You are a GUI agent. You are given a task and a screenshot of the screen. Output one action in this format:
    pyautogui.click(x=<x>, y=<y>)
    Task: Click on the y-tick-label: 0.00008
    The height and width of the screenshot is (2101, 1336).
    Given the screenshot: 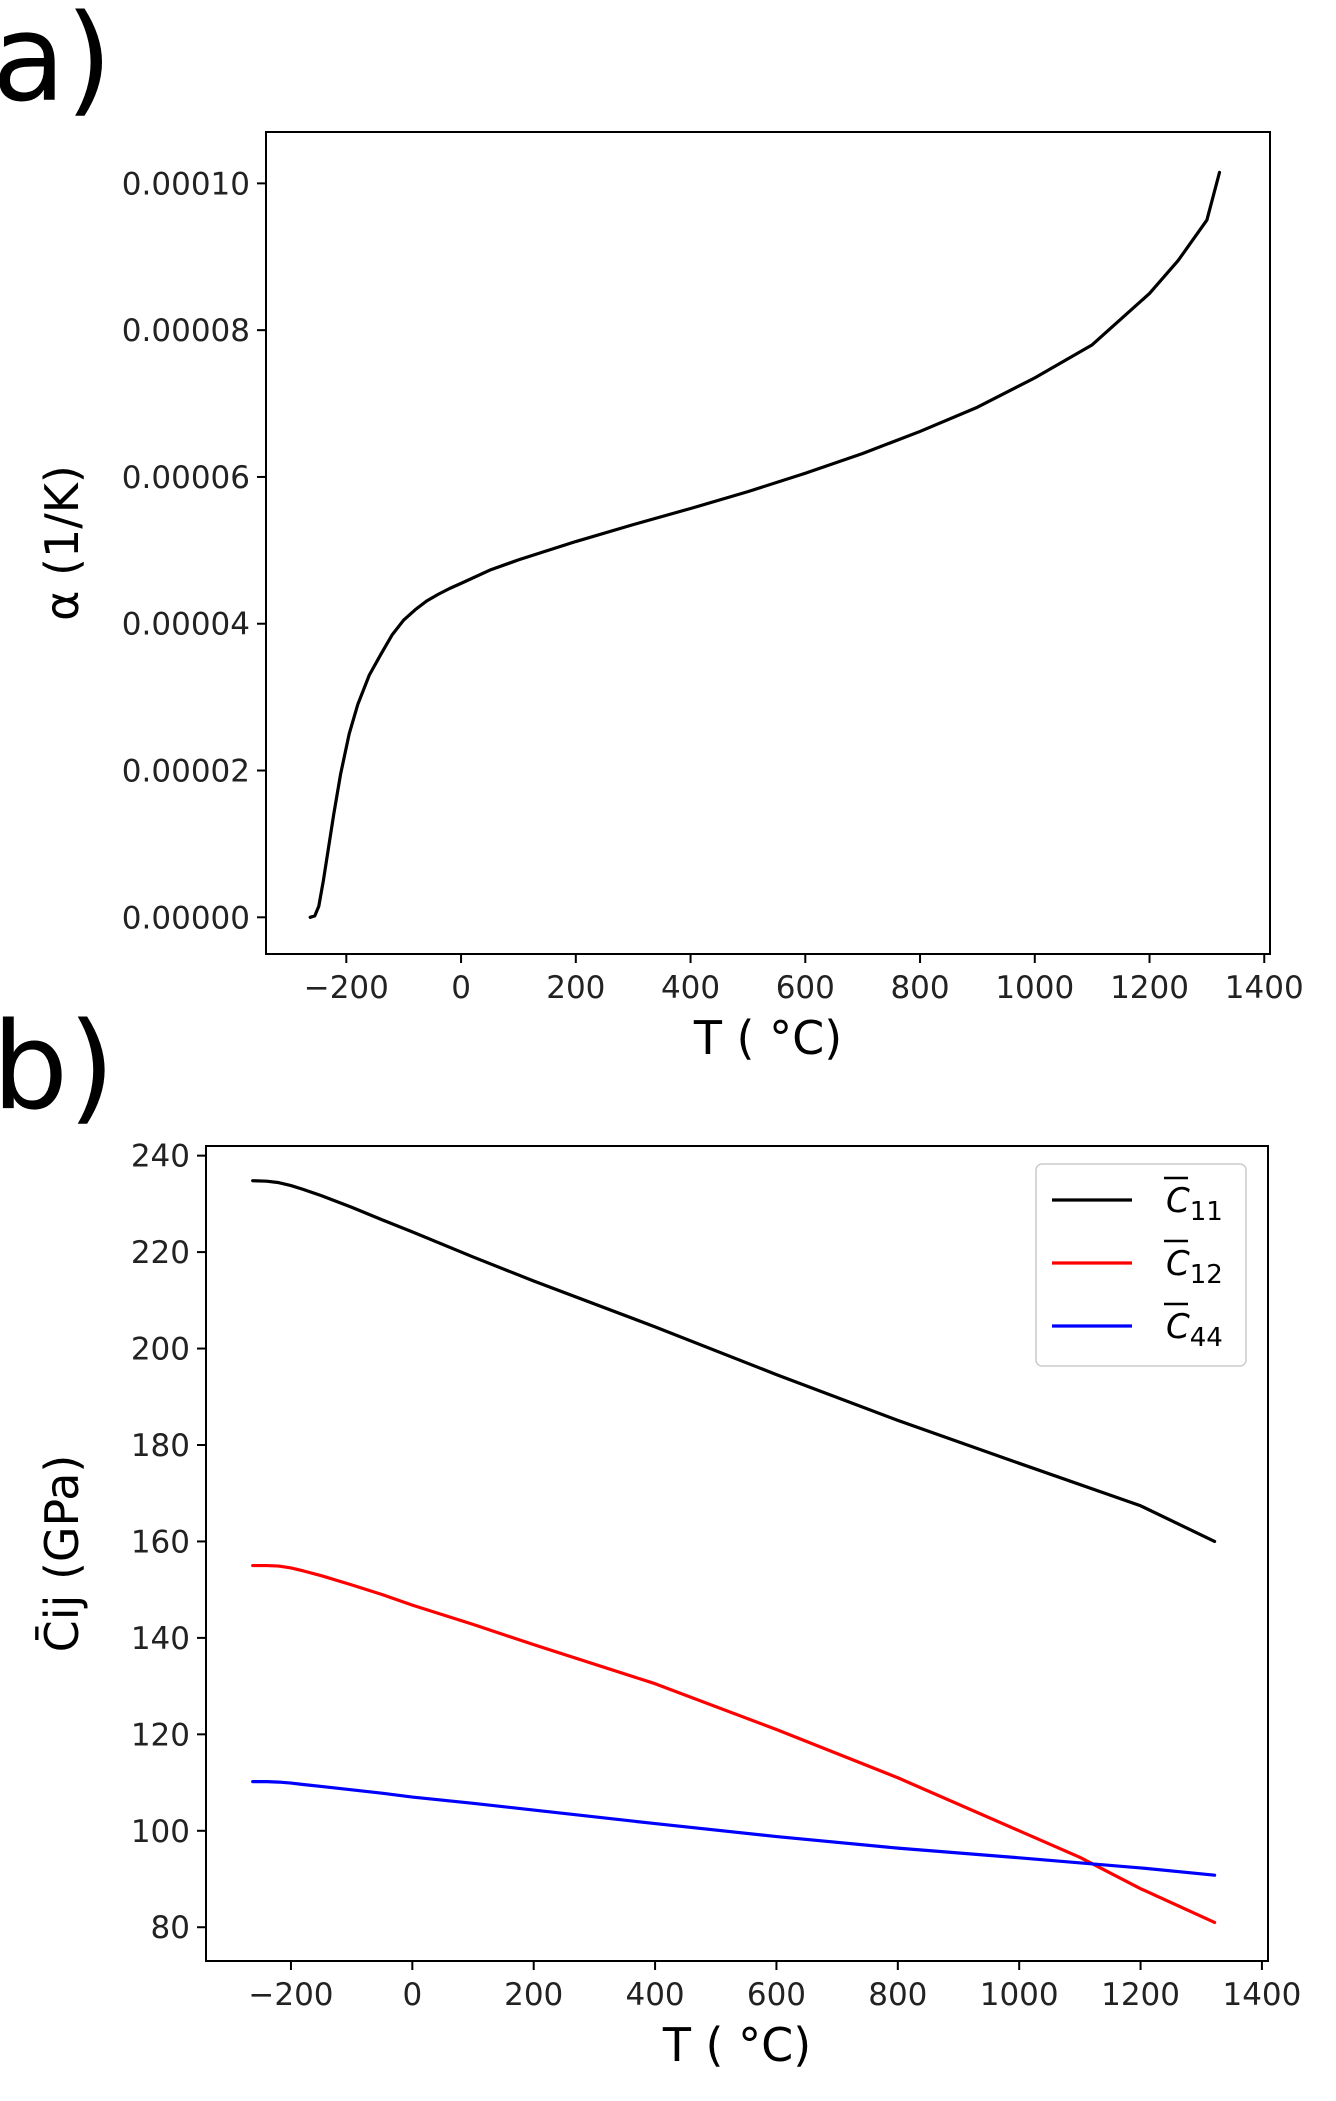 What is the action you would take?
    pyautogui.click(x=186, y=331)
    